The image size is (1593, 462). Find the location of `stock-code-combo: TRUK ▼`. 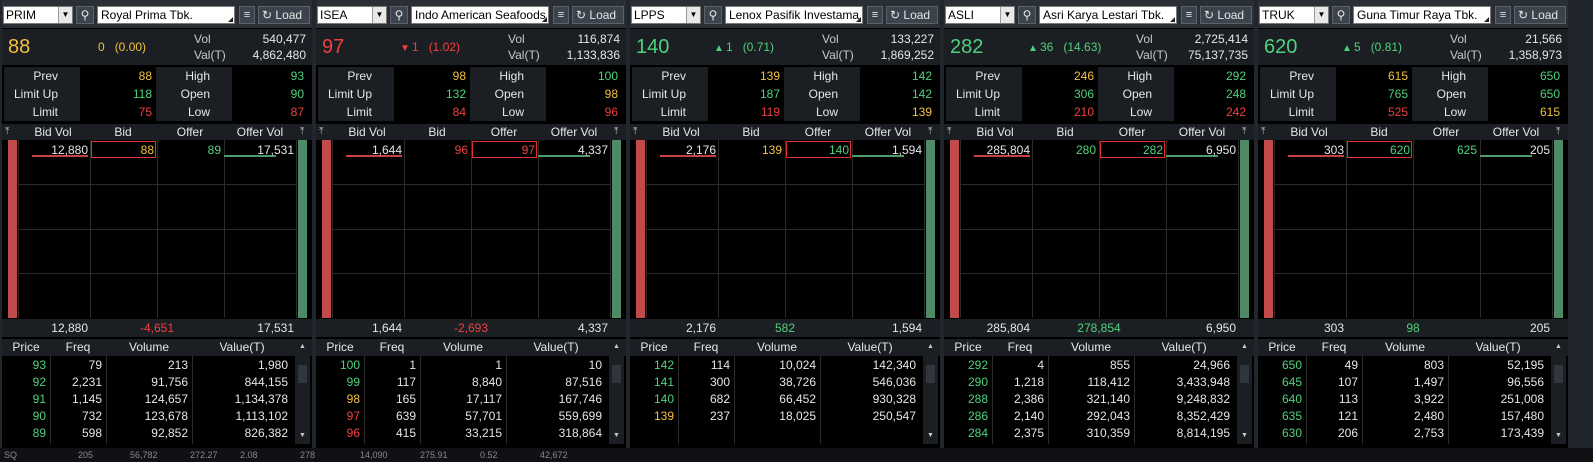

stock-code-combo: TRUK ▼ is located at coordinates (1294, 15).